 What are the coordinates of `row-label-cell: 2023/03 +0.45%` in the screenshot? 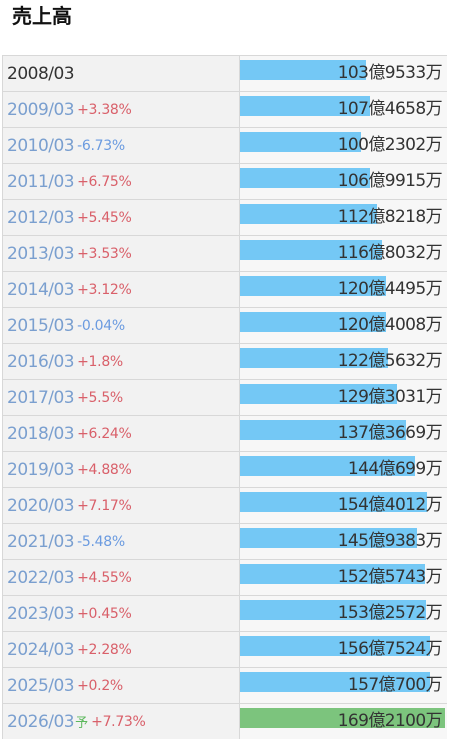 It's located at (121, 613).